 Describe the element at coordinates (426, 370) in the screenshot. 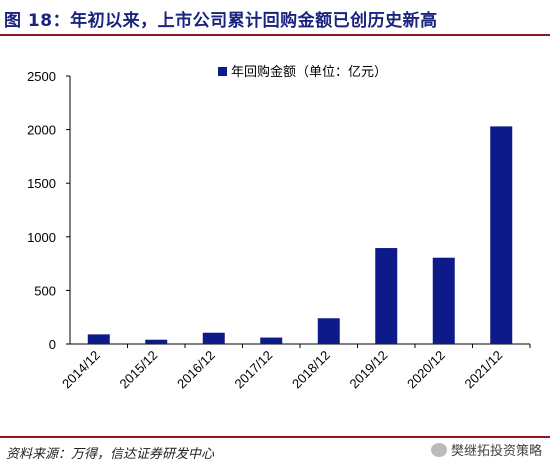

I see `x-tick-label: 2020/12` at that location.